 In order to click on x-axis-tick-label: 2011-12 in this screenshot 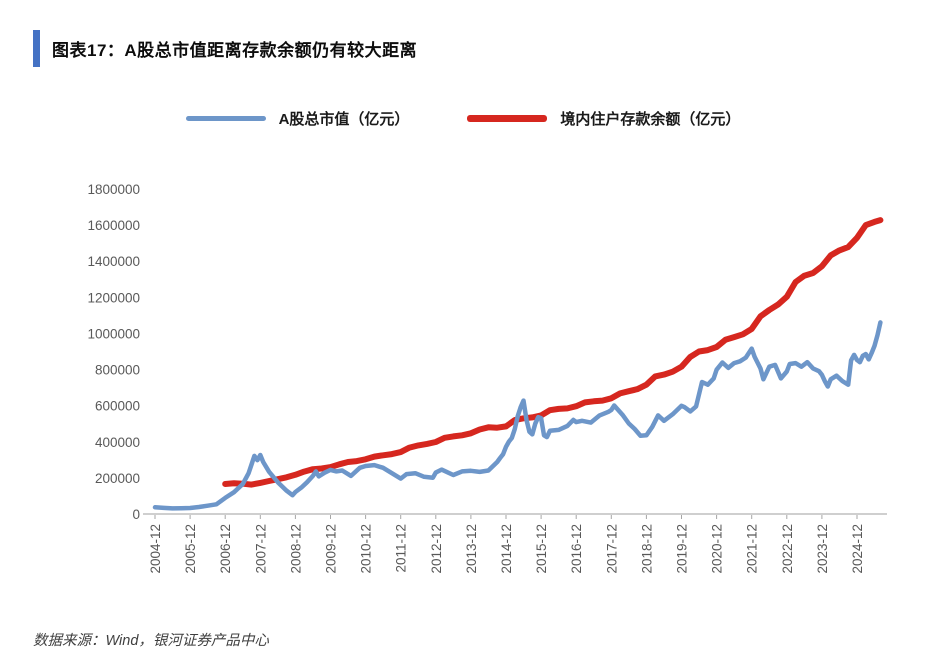, I will do `click(401, 548)`.